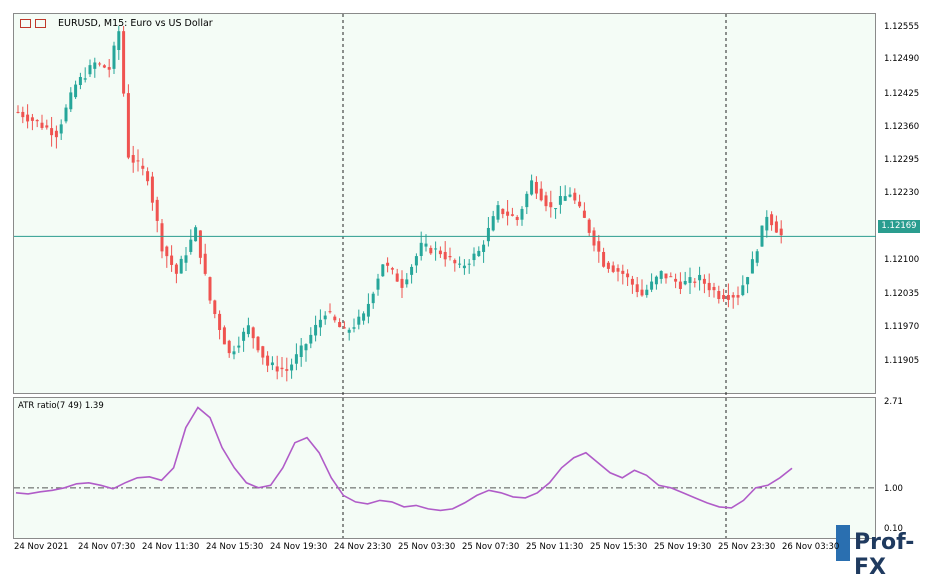 Image resolution: width=944 pixels, height=580 pixels. Describe the element at coordinates (40, 23) in the screenshot. I see `chart-window-icon` at that location.